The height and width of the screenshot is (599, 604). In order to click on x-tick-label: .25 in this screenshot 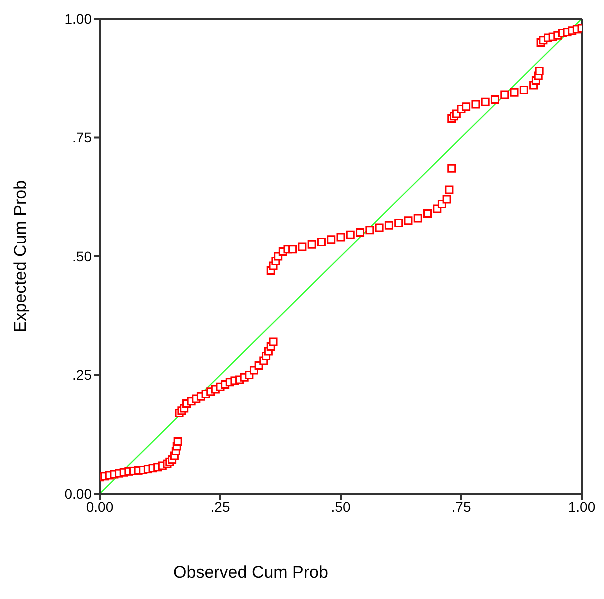, I will do `click(220, 506)`.